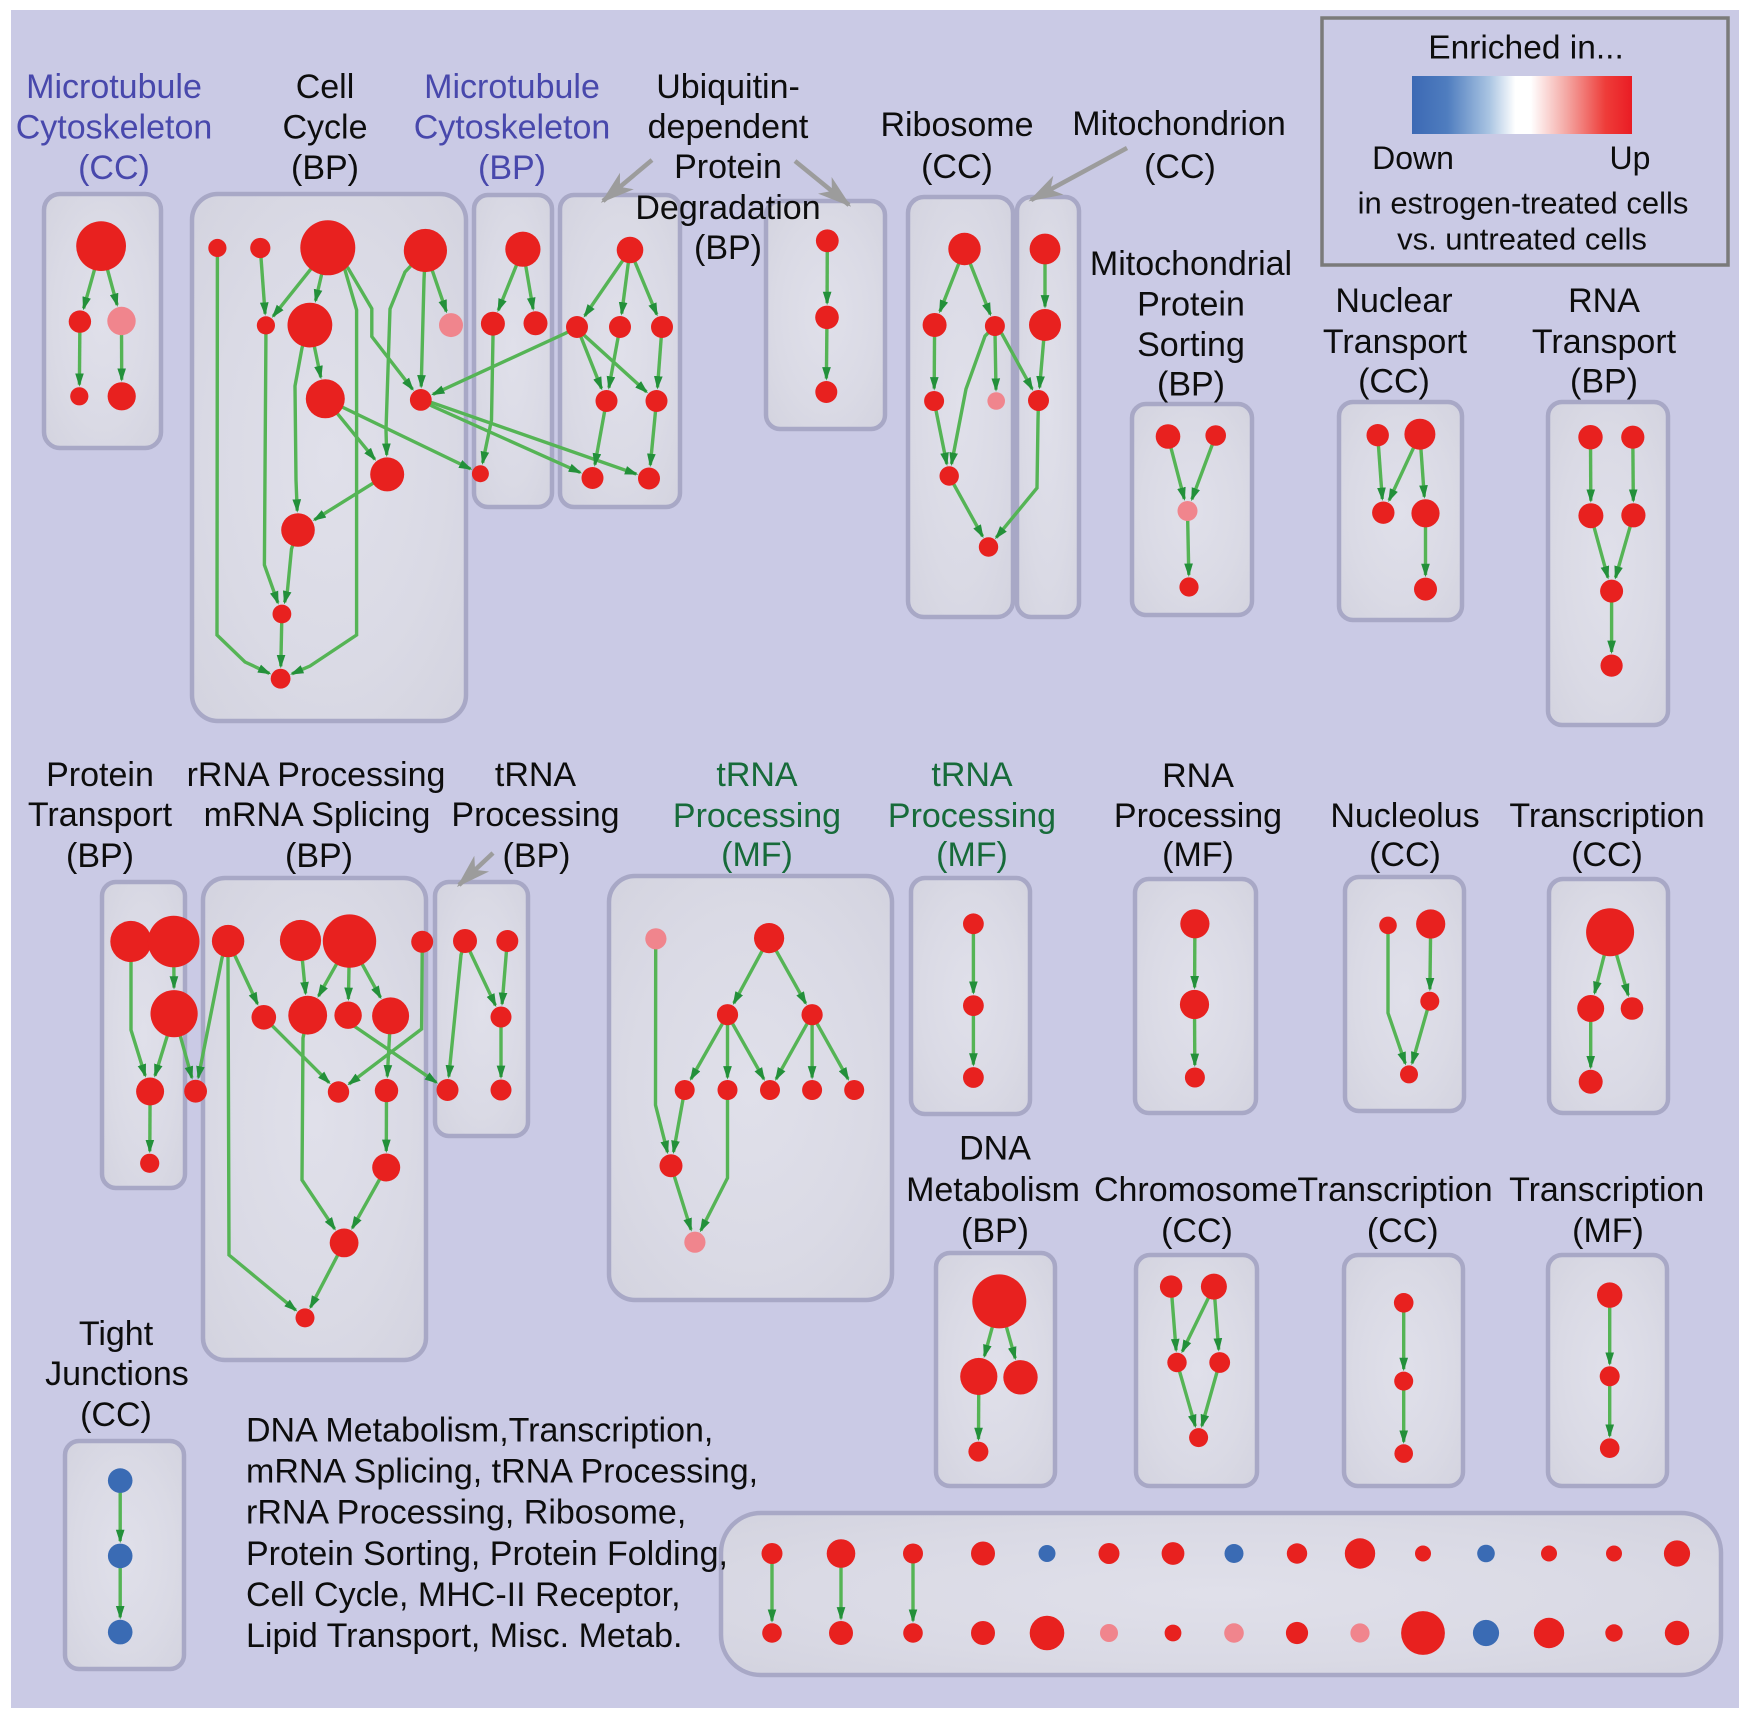 The width and height of the screenshot is (1750, 1715). I want to click on svg-text: Mitochondrial, so click(1191, 264).